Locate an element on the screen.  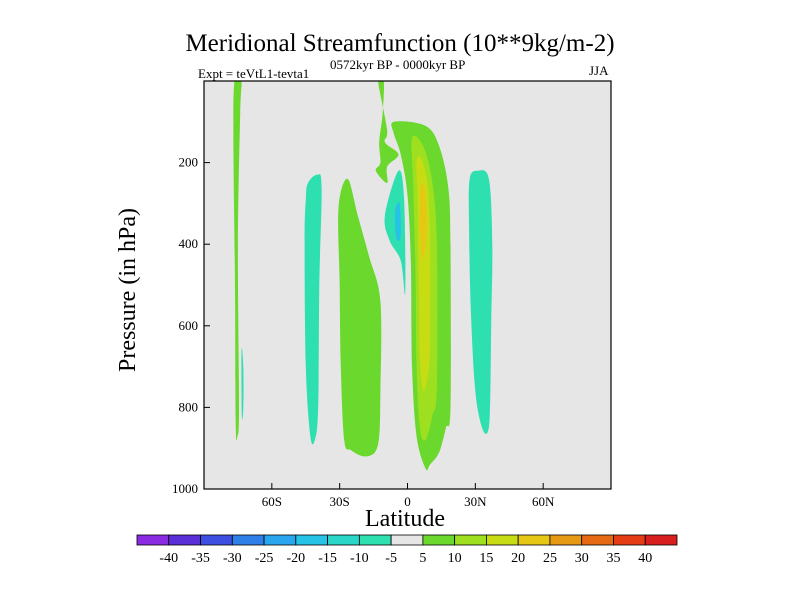
colorbar-label: -15 is located at coordinates (327, 558).